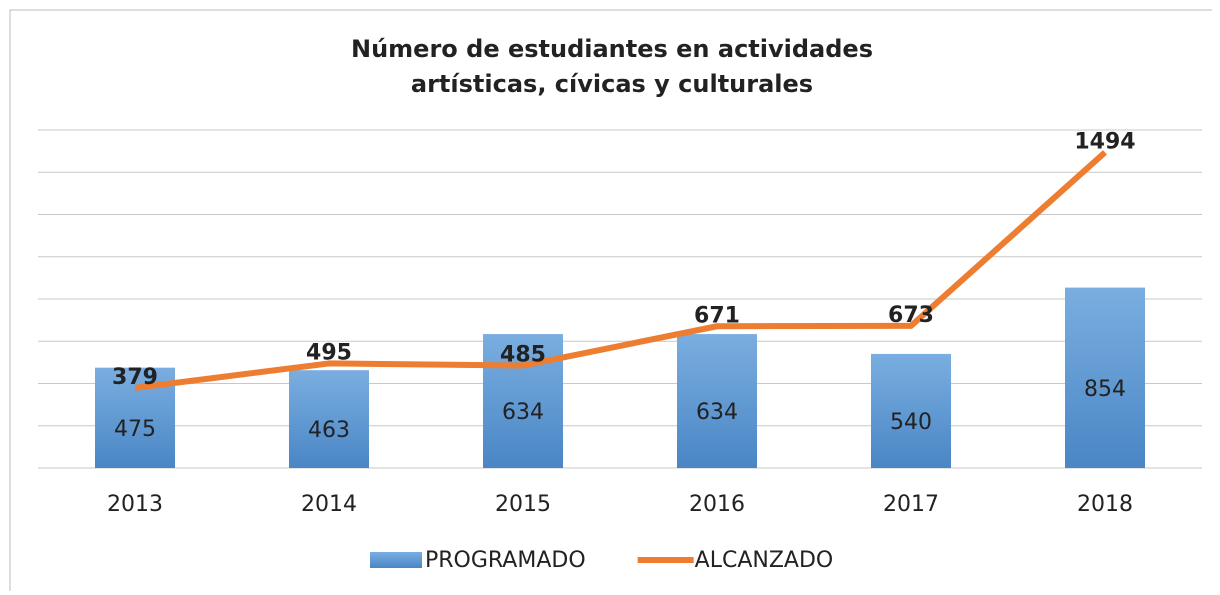 The image size is (1220, 595). I want to click on data-label: 463, so click(329, 430).